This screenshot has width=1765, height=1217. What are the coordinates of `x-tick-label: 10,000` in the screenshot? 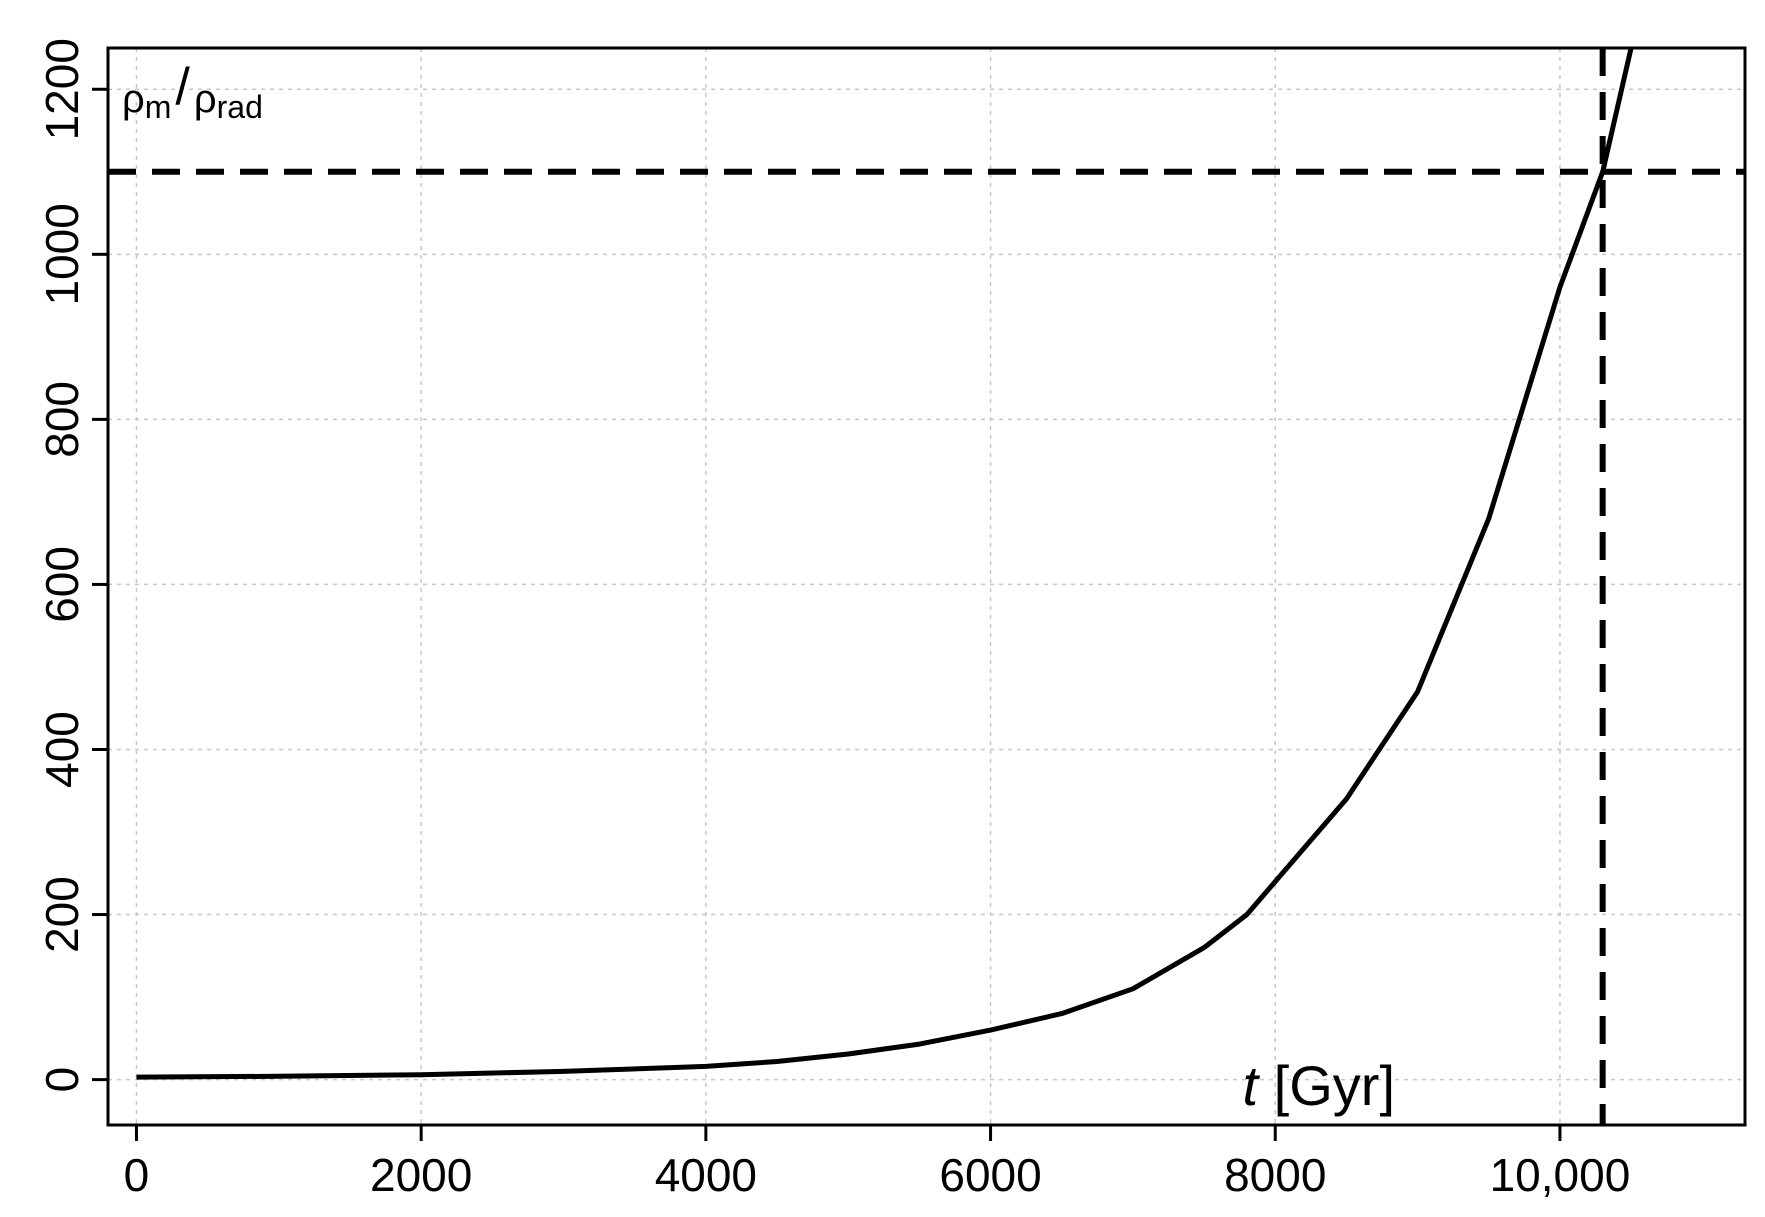 It's located at (1560, 1175).